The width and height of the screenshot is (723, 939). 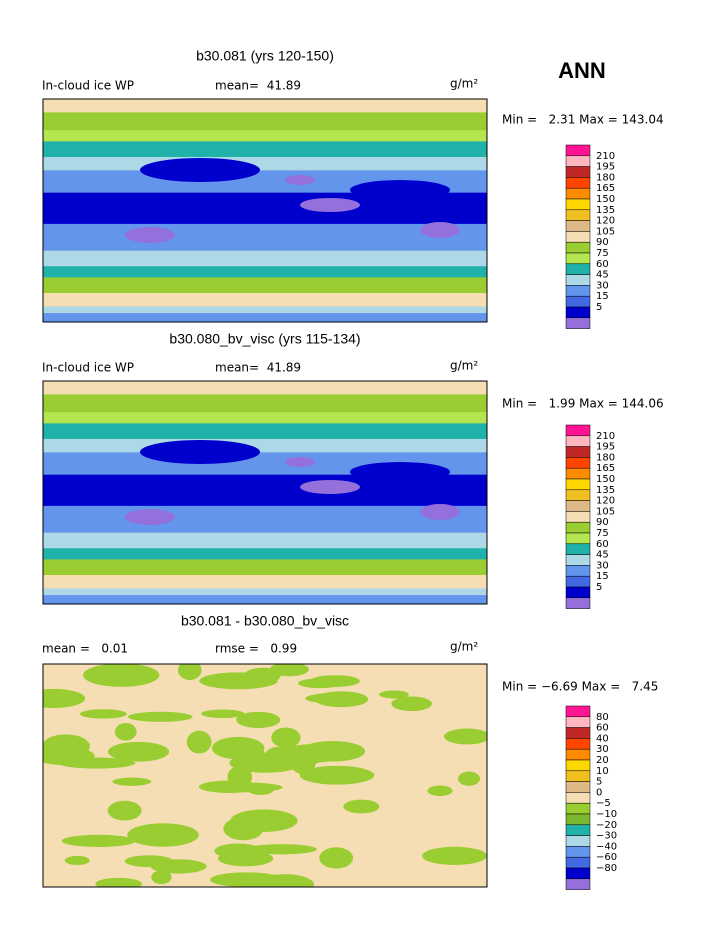 I want to click on middle-text: rmse = 0.99, so click(x=256, y=649).